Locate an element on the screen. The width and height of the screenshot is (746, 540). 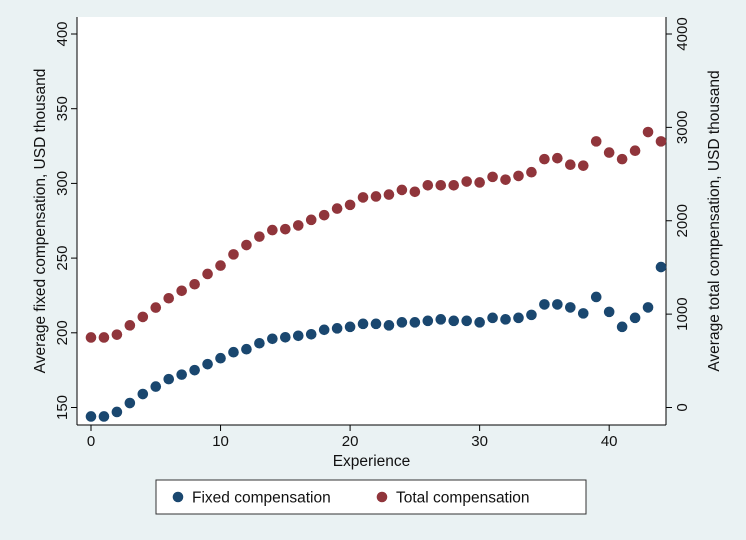
left-y-tick-label: 350 is located at coordinates (62, 108).